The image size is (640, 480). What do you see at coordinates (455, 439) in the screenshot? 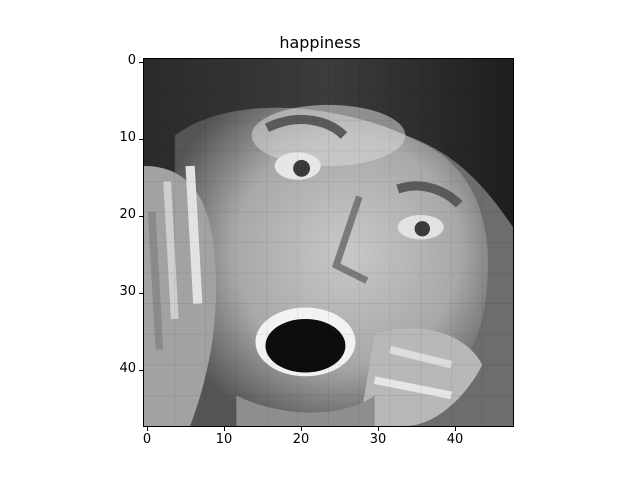
I see `x-tick-label: 40` at bounding box center [455, 439].